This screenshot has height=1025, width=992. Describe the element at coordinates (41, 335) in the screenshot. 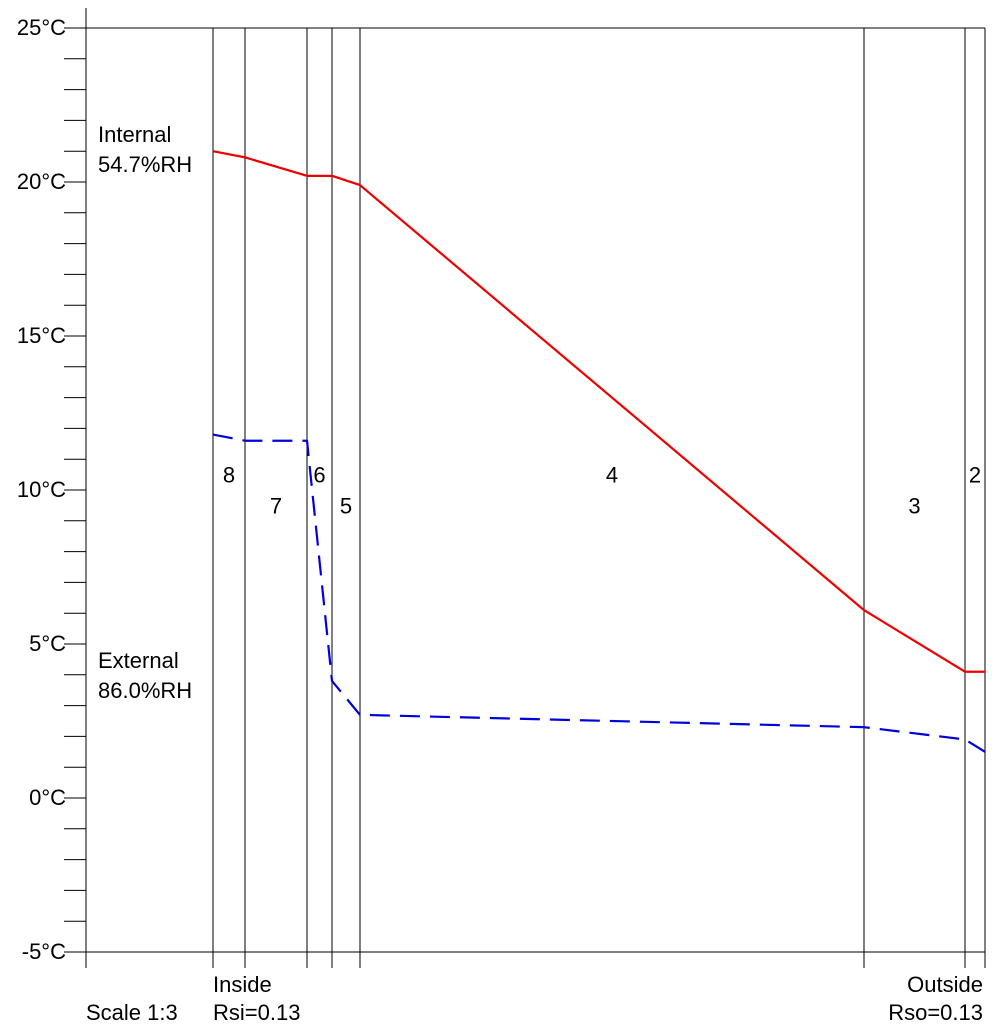

I see `y-tick-label: 15°C` at that location.